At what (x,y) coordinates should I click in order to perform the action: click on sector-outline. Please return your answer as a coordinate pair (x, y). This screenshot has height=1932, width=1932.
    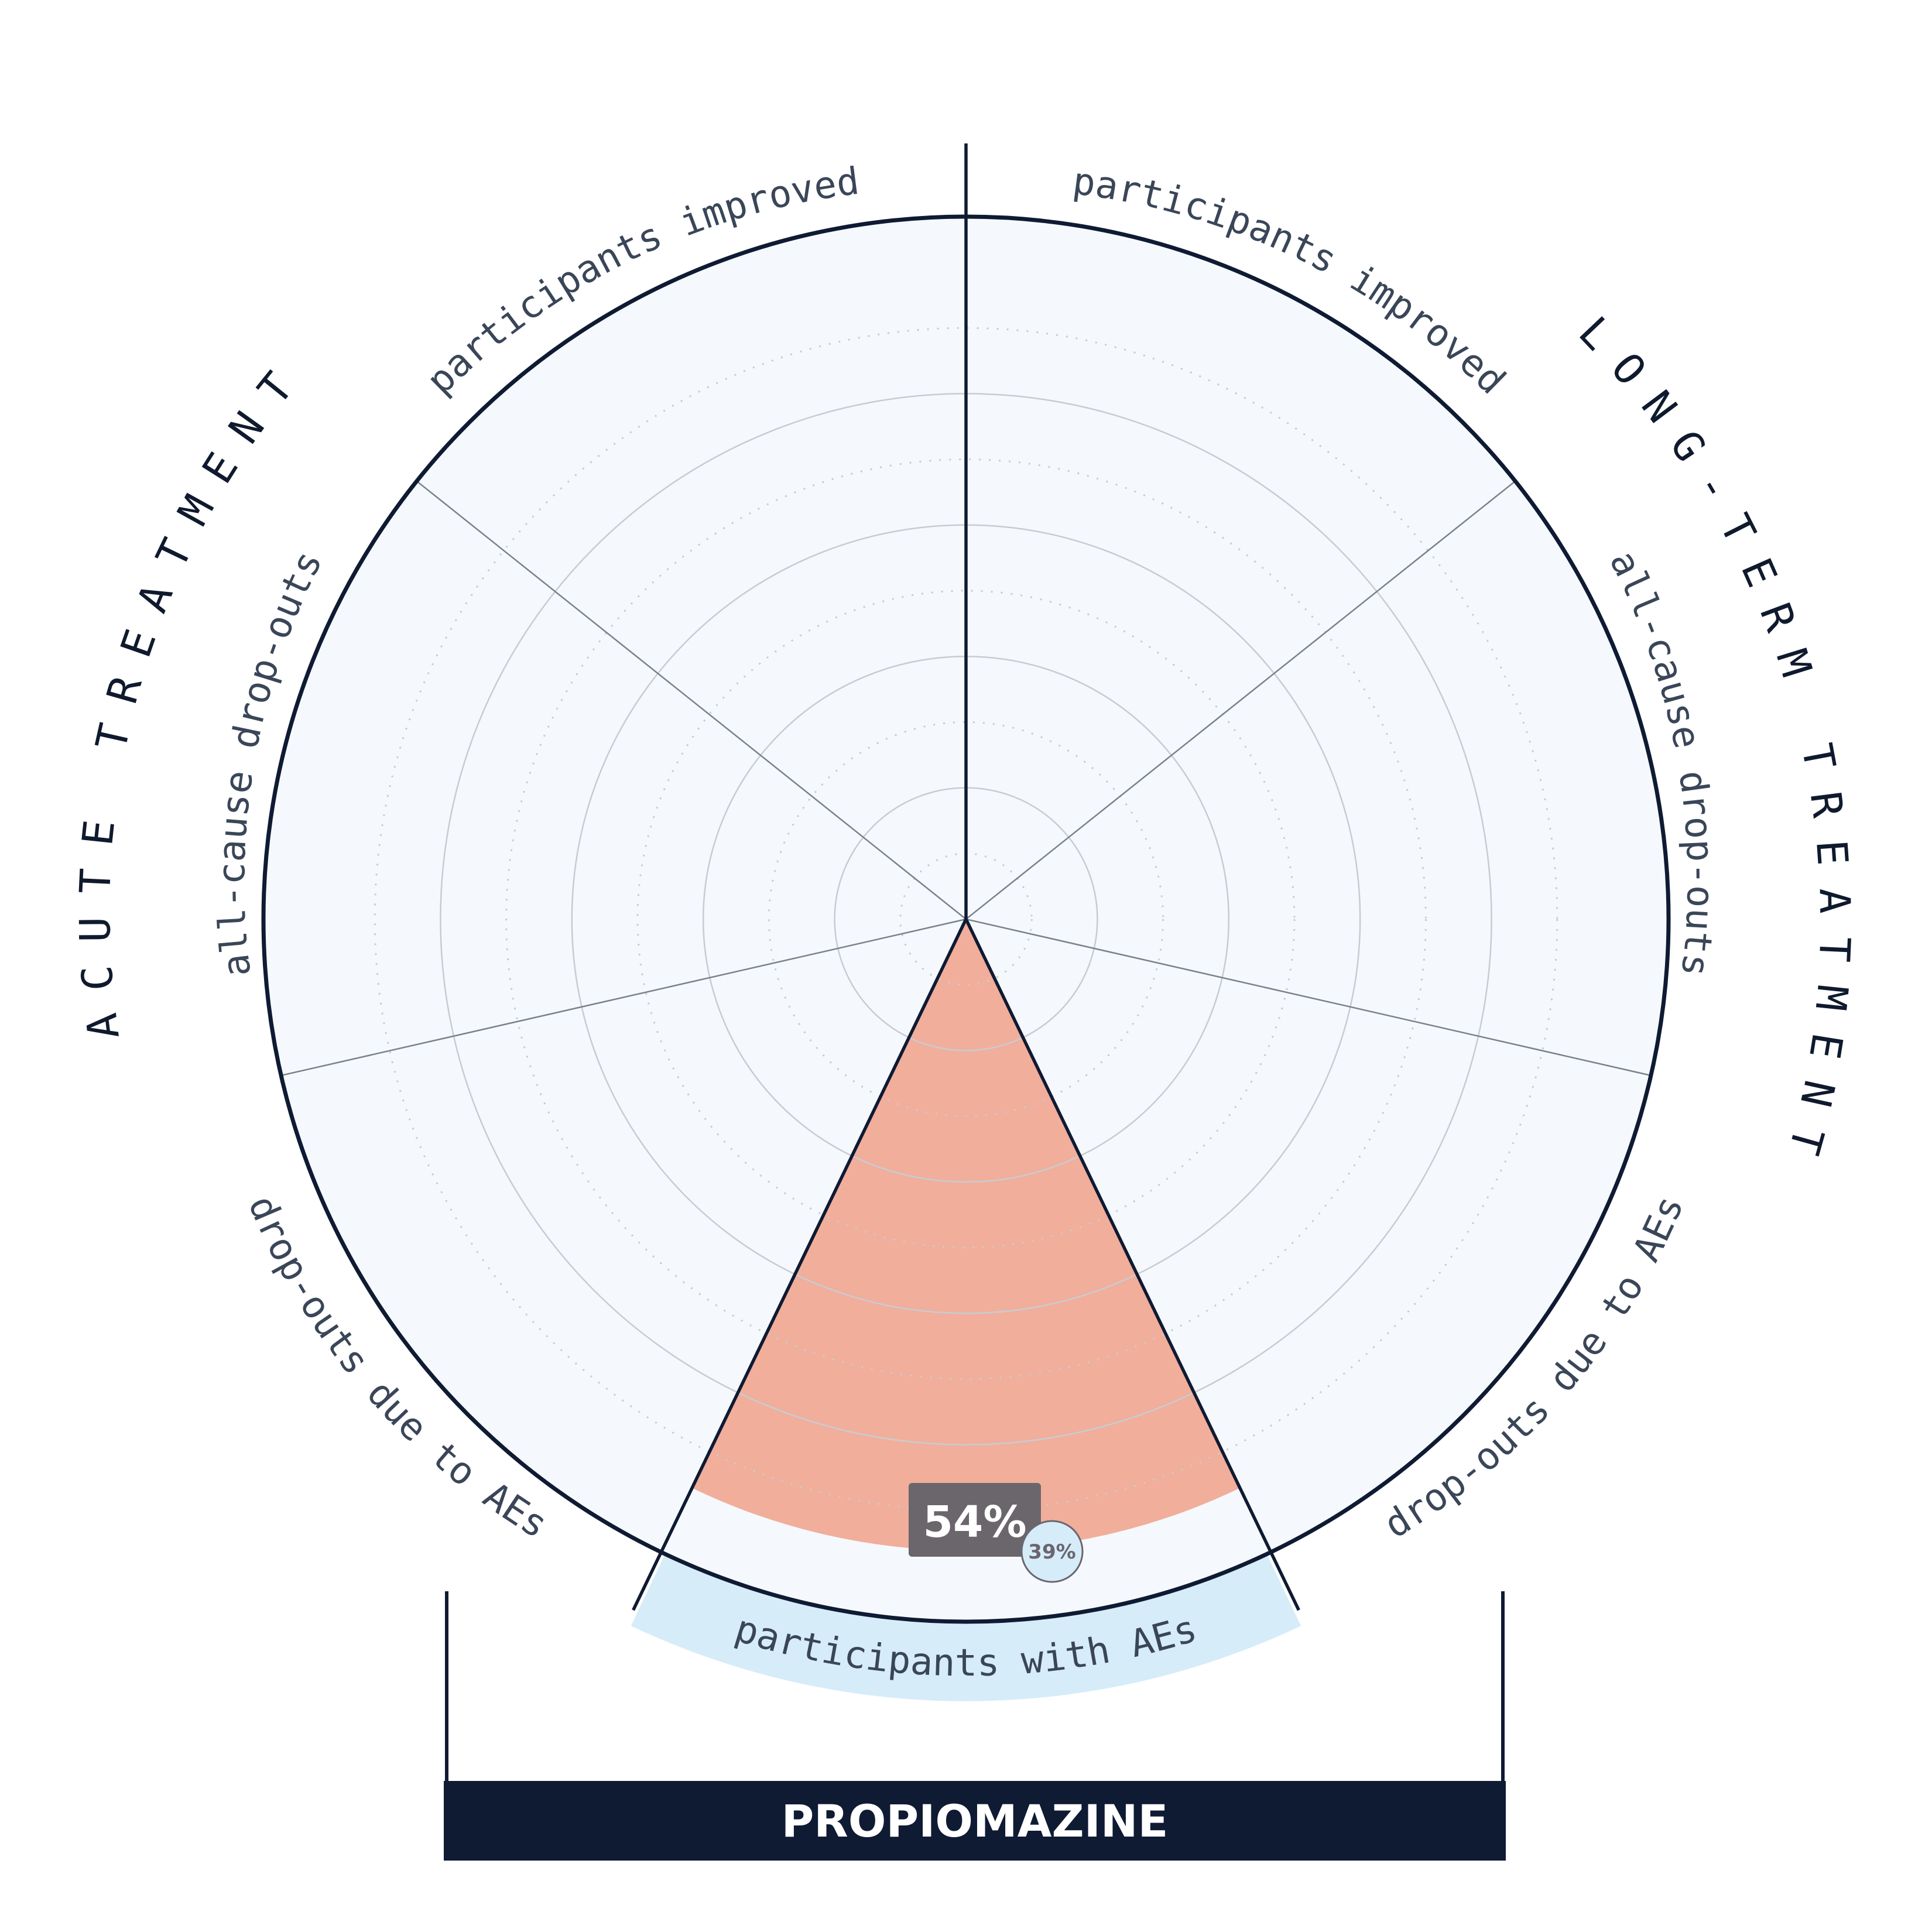
    Looking at the image, I should click on (966, 1264).